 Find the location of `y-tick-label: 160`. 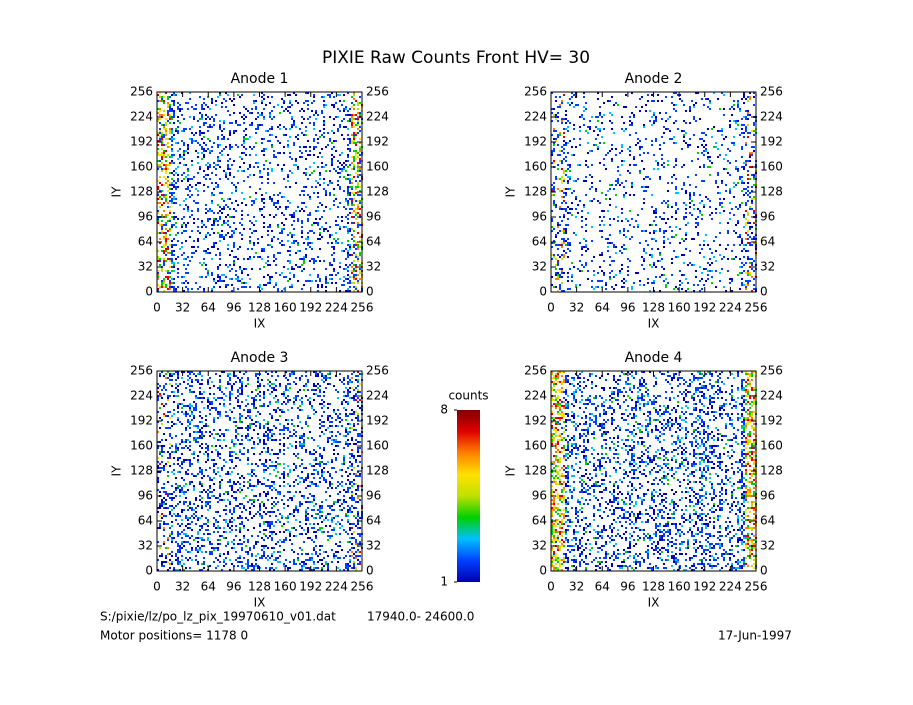

y-tick-label: 160 is located at coordinates (535, 167).